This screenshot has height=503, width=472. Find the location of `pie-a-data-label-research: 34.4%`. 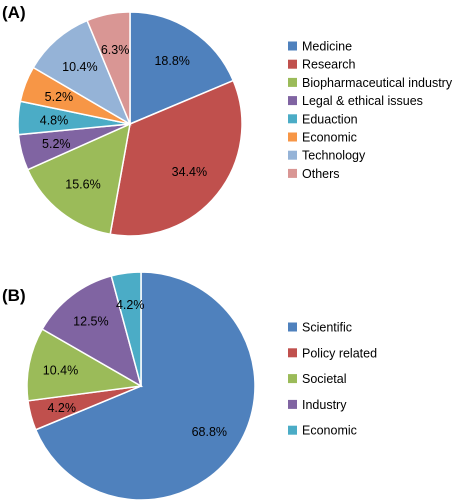

pie-a-data-label-research: 34.4% is located at coordinates (189, 172).